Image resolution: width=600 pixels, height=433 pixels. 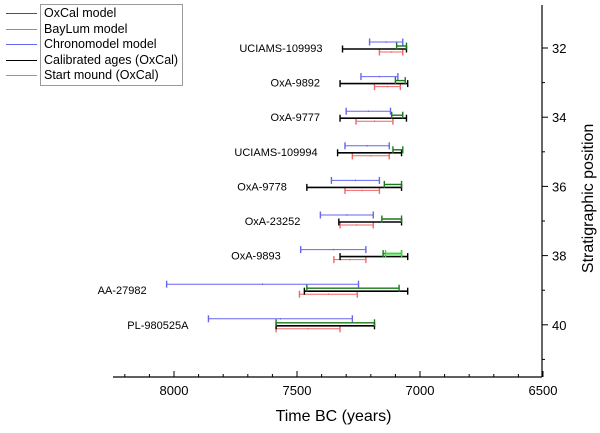 What do you see at coordinates (280, 49) in the screenshot?
I see `sample-label: UCIAMS-109993` at bounding box center [280, 49].